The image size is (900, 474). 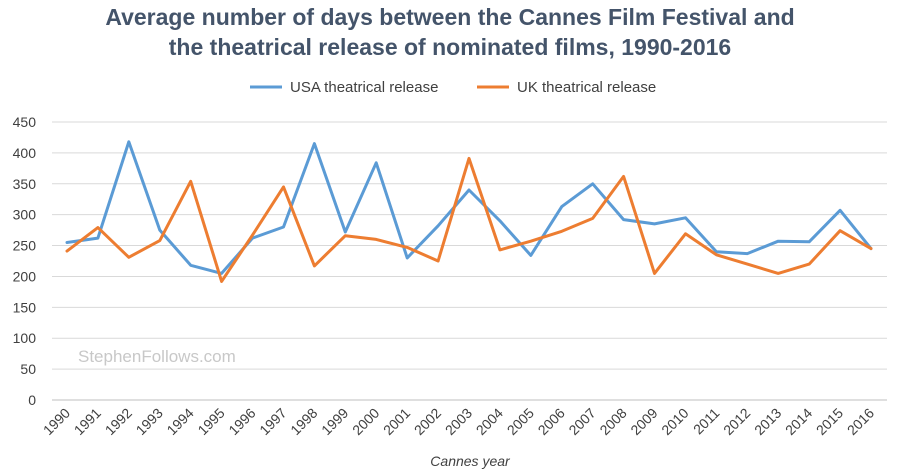 I want to click on y-tick-label: 0, so click(x=32, y=400).